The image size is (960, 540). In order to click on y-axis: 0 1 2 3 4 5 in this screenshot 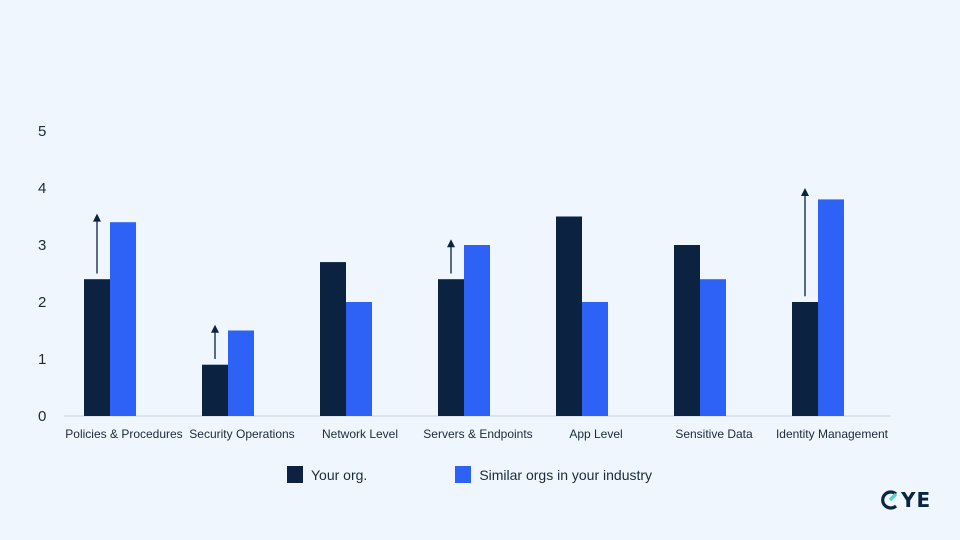, I will do `click(42, 274)`.